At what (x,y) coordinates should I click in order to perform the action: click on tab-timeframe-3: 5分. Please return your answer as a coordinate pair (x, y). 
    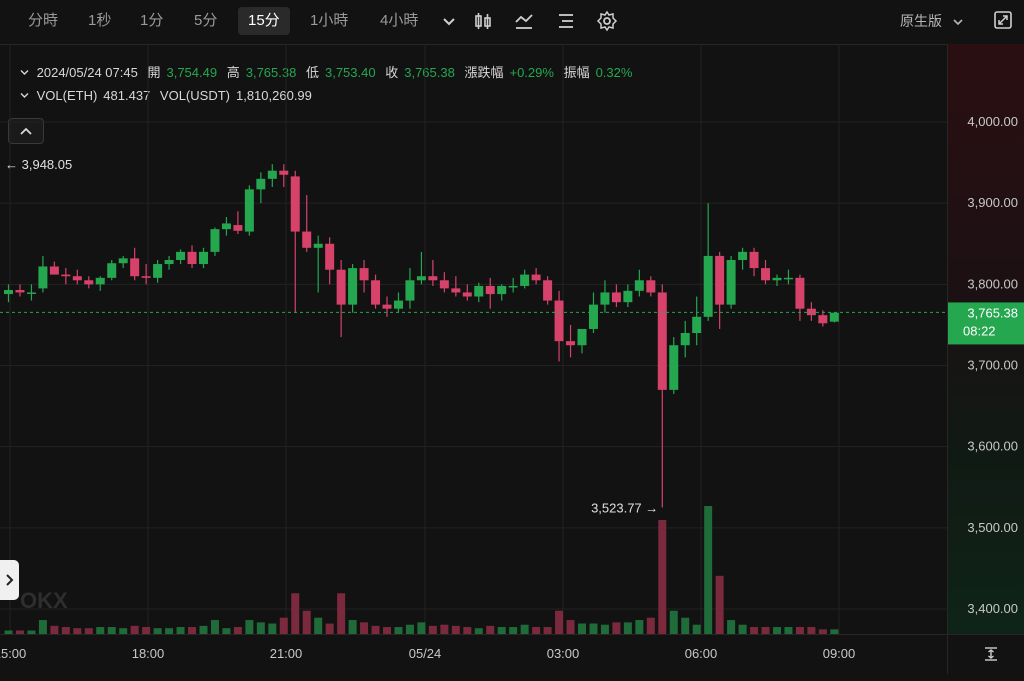
    Looking at the image, I should click on (206, 20).